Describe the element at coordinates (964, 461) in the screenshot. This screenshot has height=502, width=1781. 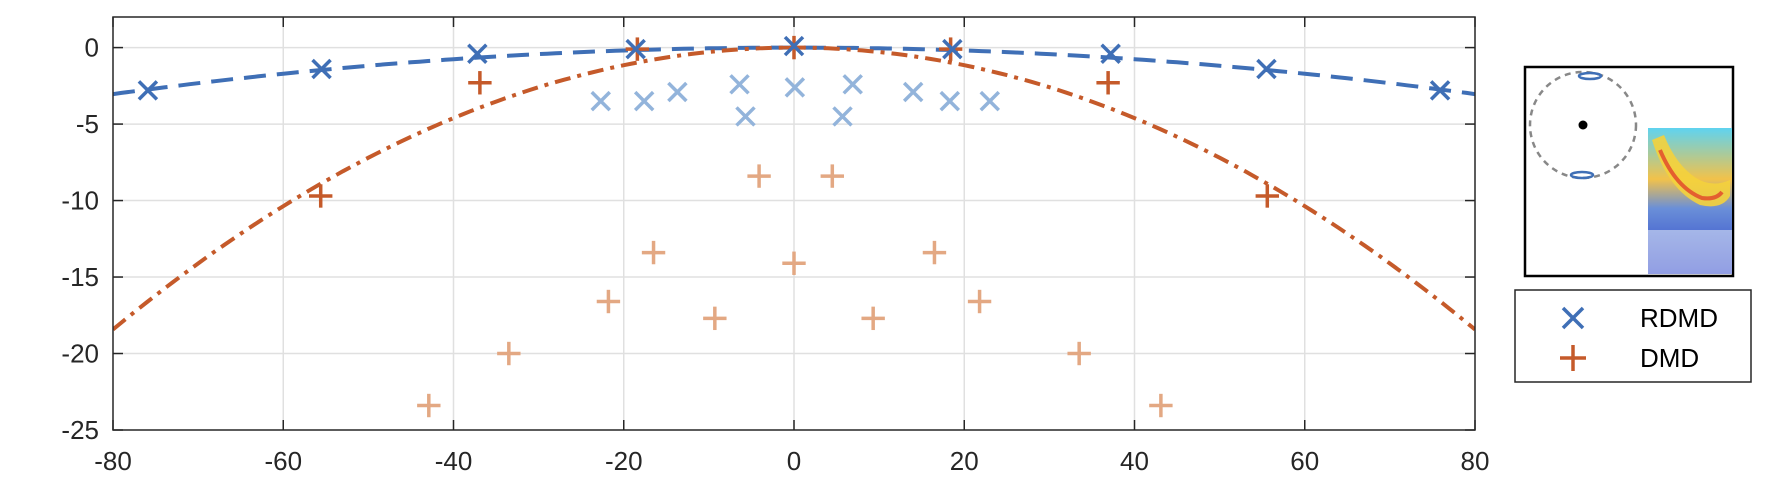
I see `x-tick-label: 20` at that location.